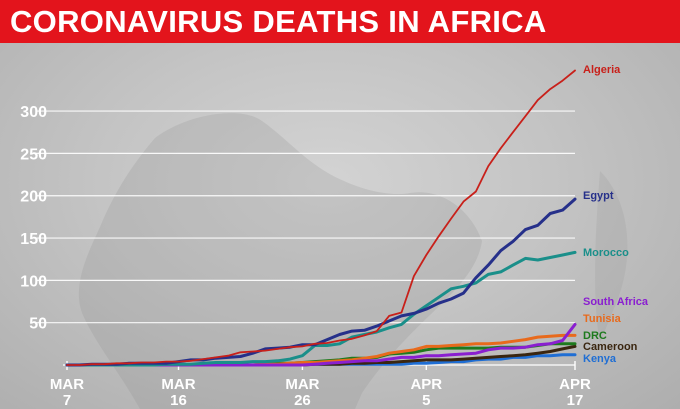 The height and width of the screenshot is (409, 680). I want to click on y-tick-label: 50, so click(38, 324).